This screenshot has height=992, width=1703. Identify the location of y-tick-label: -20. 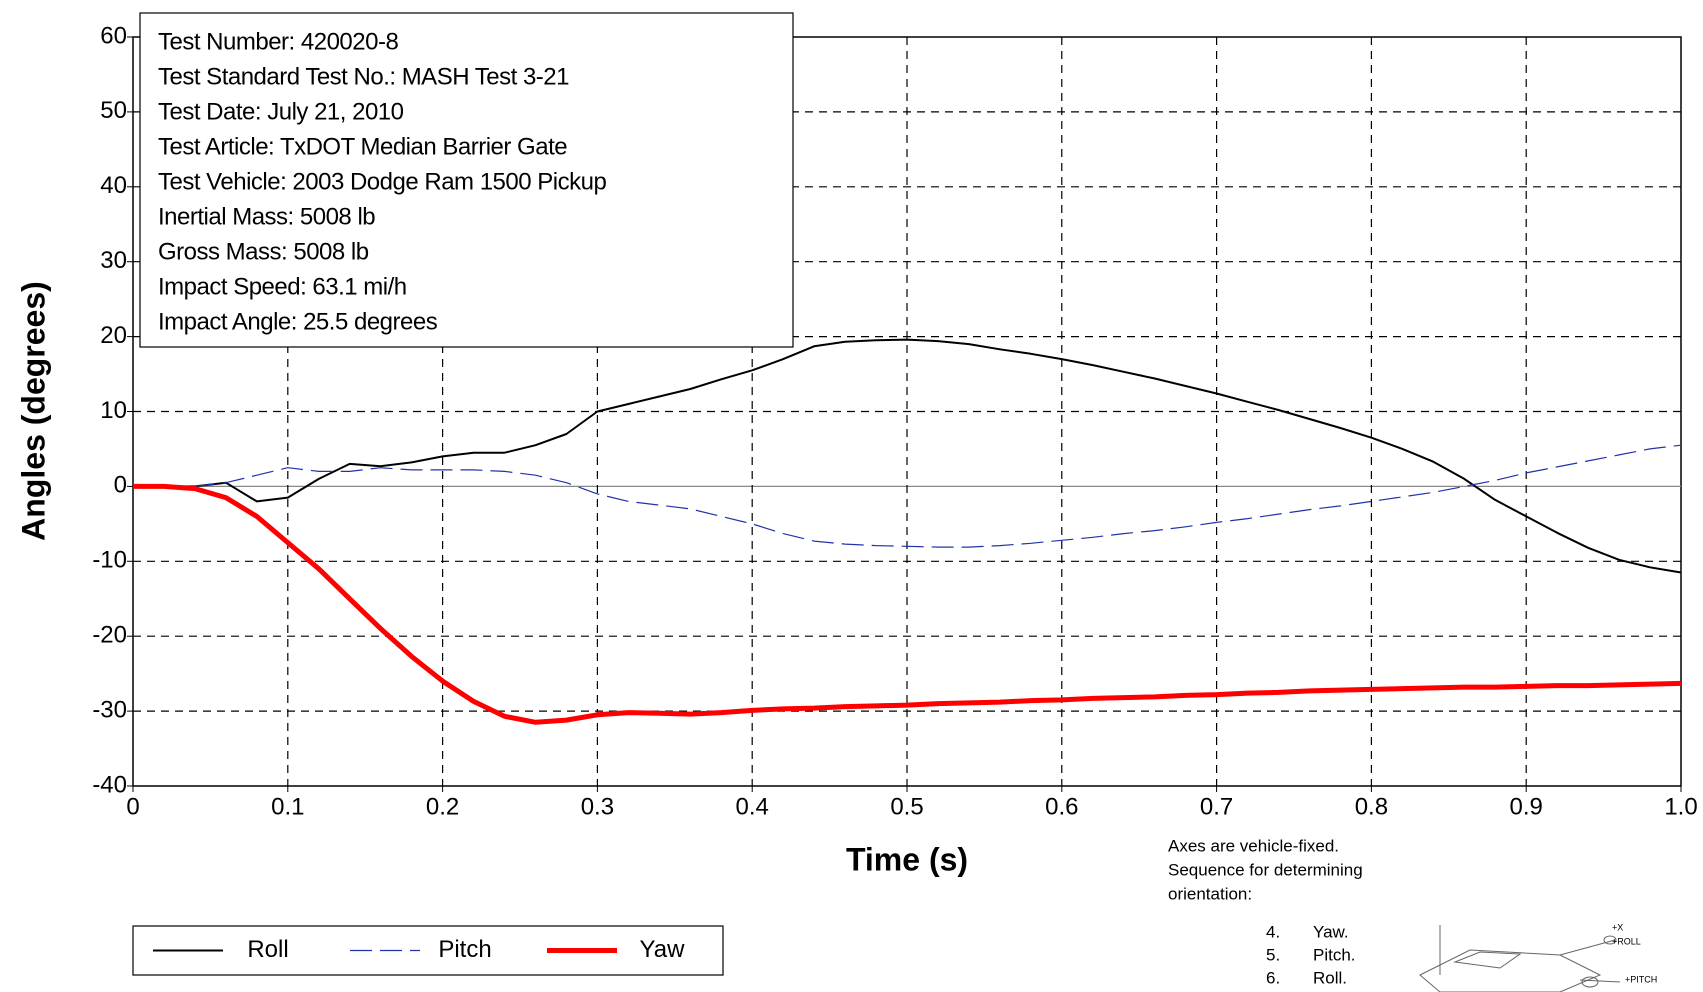
(109, 635).